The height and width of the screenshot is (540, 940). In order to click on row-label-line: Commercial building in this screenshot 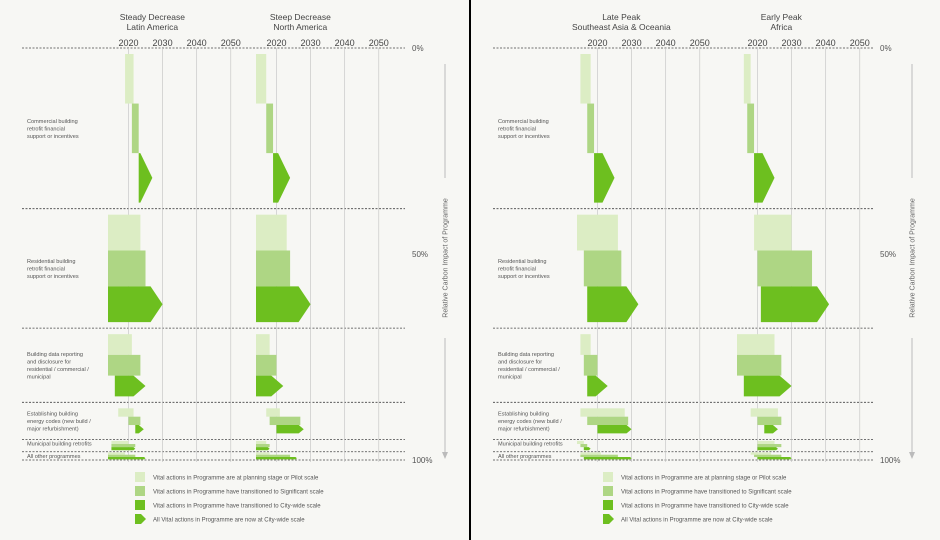, I will do `click(523, 122)`.